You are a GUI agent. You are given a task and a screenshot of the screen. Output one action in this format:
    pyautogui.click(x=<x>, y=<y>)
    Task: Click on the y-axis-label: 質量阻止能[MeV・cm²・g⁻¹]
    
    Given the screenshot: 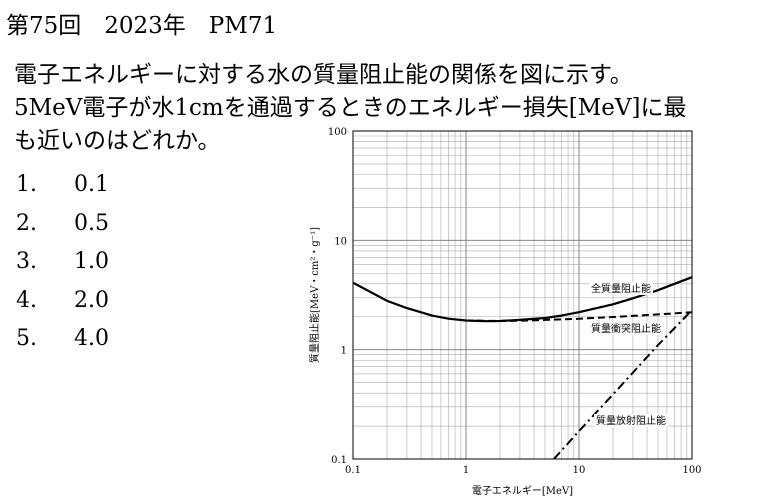 What is the action you would take?
    pyautogui.click(x=314, y=295)
    